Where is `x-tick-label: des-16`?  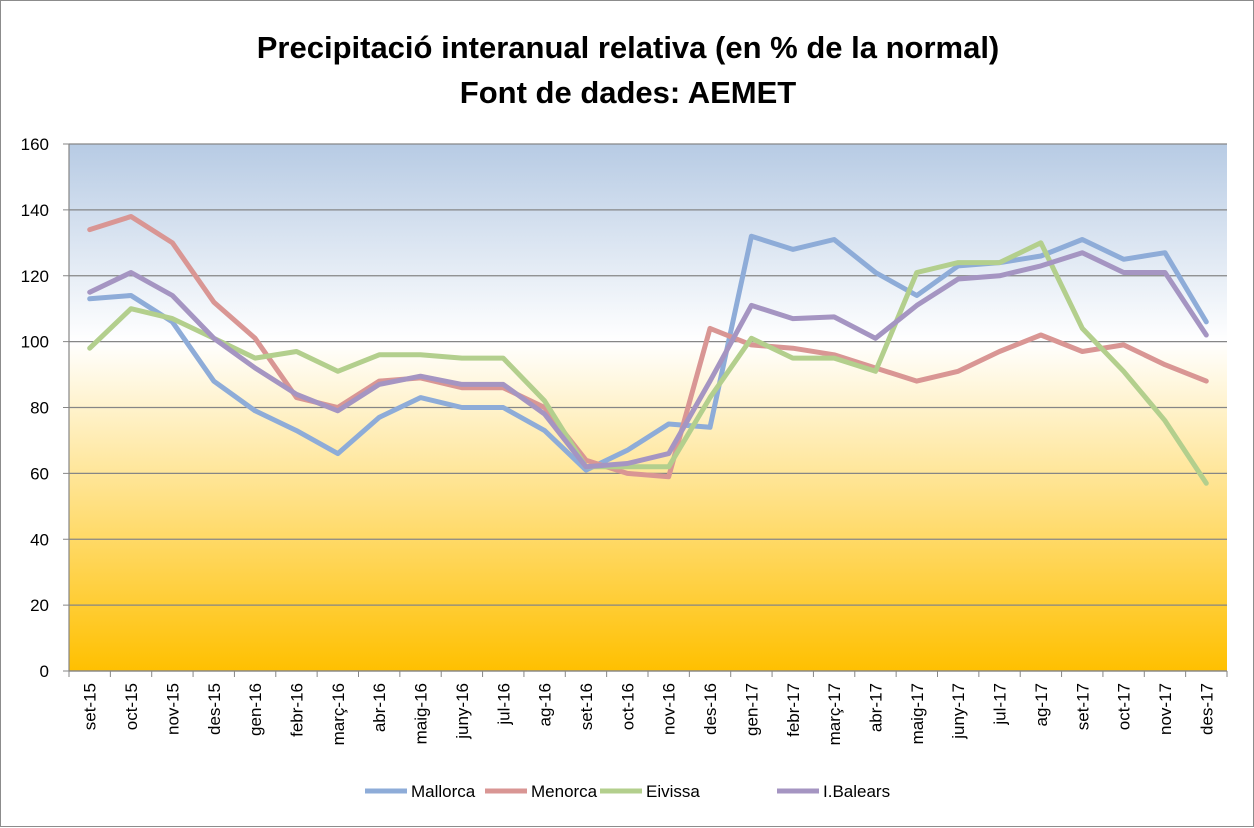
x-tick-label: des-16 is located at coordinates (710, 709).